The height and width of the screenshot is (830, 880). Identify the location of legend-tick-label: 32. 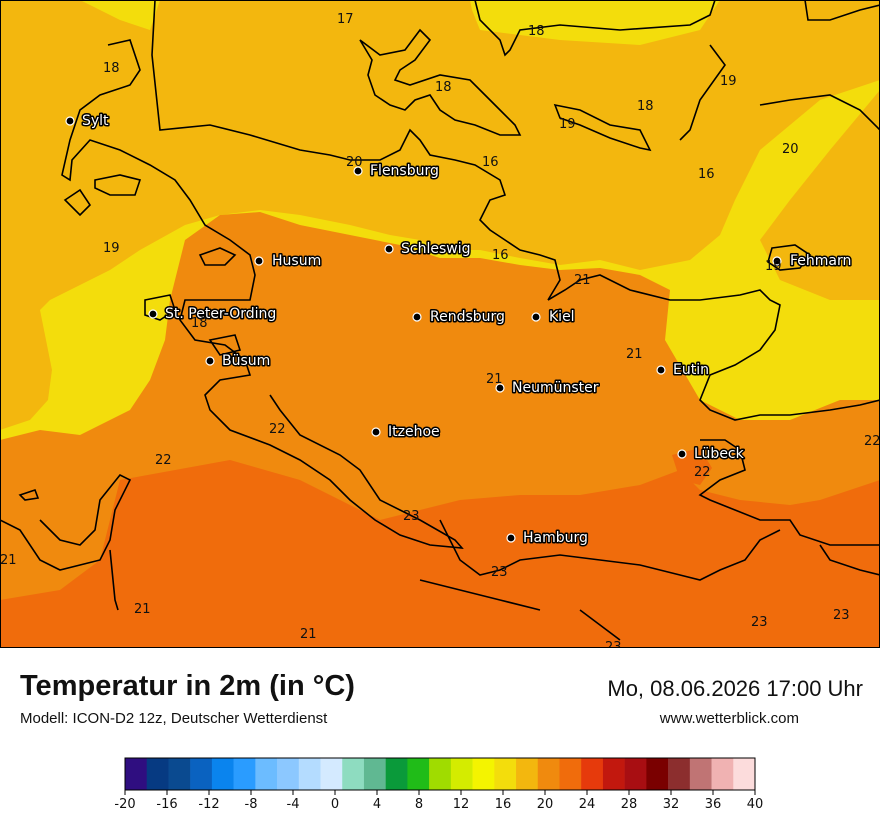
(671, 804).